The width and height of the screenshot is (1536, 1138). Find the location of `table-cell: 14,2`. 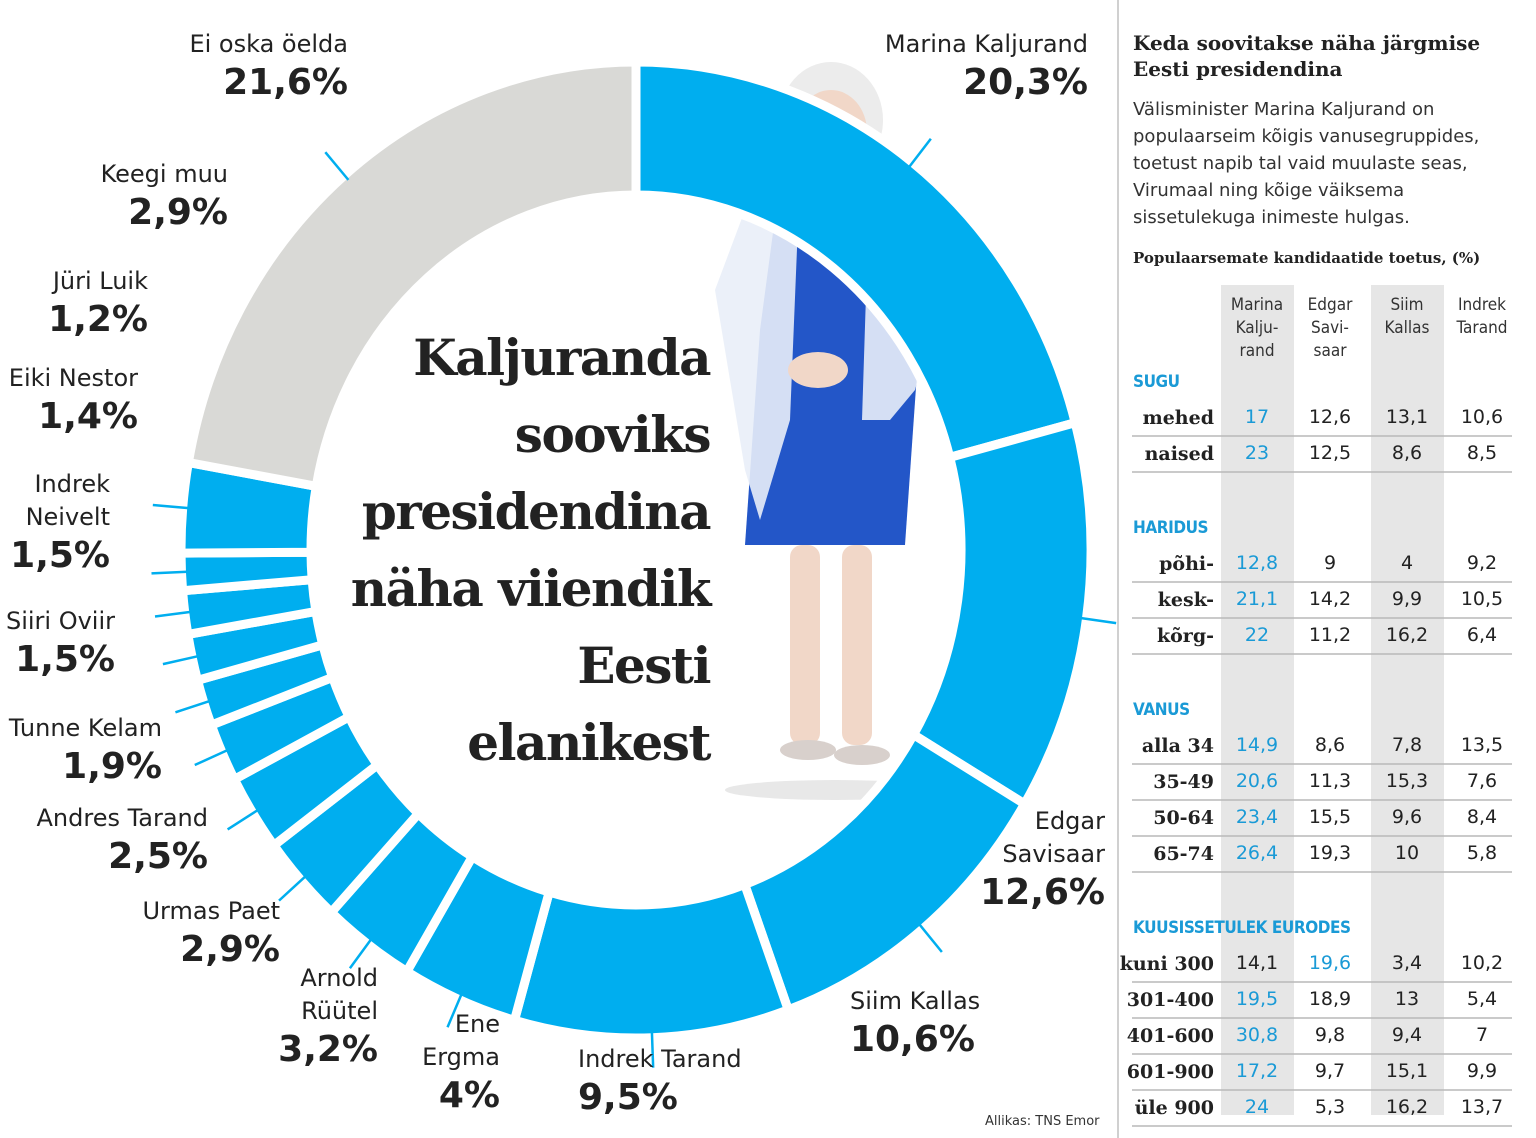

table-cell: 14,2 is located at coordinates (1330, 599).